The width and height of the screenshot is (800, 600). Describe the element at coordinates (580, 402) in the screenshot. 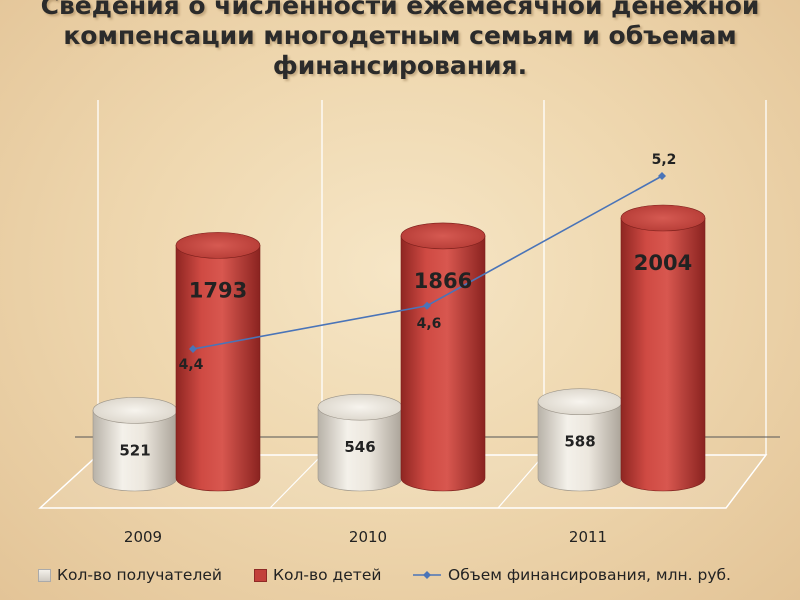

I see `bar-recipients-2011-top` at that location.